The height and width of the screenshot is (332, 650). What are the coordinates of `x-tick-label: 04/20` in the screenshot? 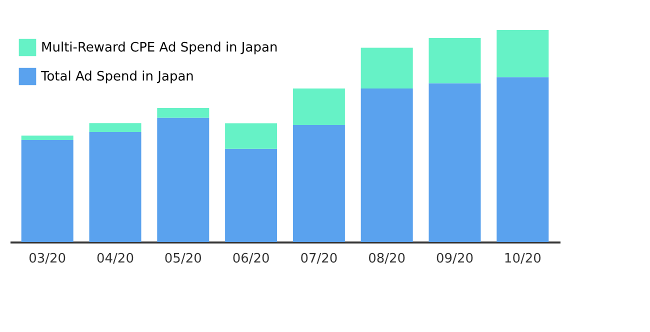 It's located at (115, 259).